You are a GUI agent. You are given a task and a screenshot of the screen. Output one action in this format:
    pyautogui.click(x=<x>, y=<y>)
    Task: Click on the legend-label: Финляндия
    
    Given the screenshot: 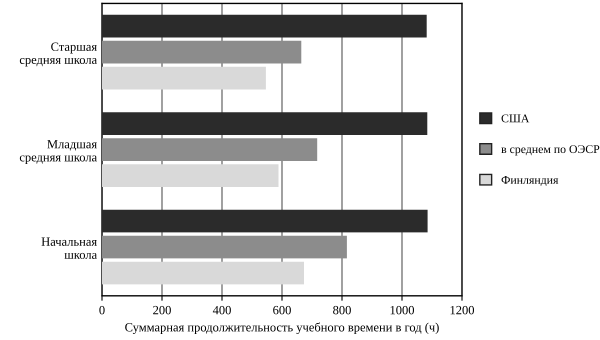 What is the action you would take?
    pyautogui.click(x=530, y=181)
    